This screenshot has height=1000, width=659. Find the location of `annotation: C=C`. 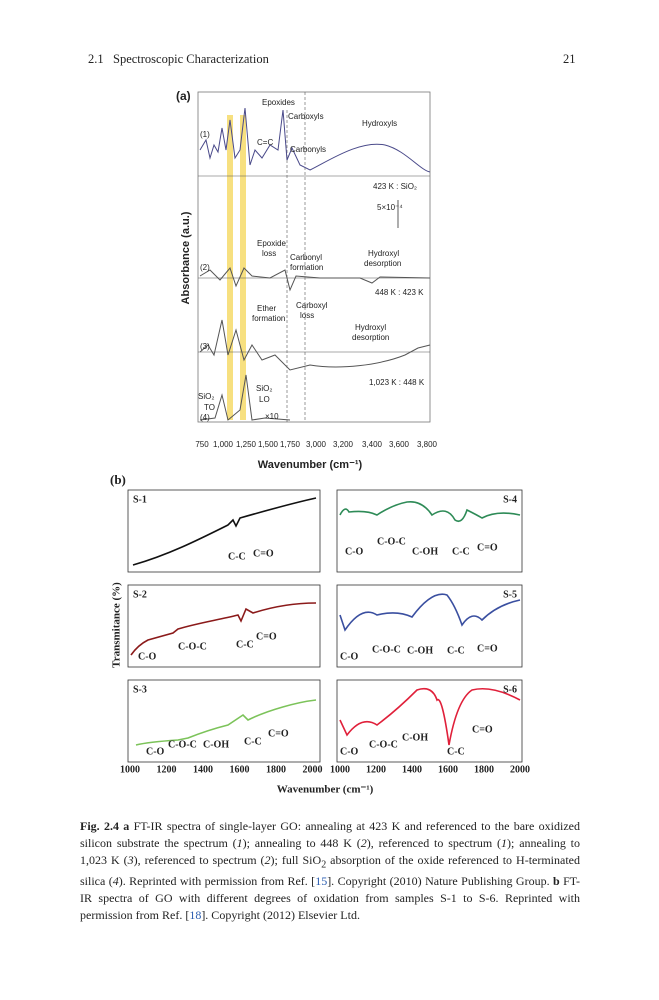

annotation: C=C is located at coordinates (265, 142).